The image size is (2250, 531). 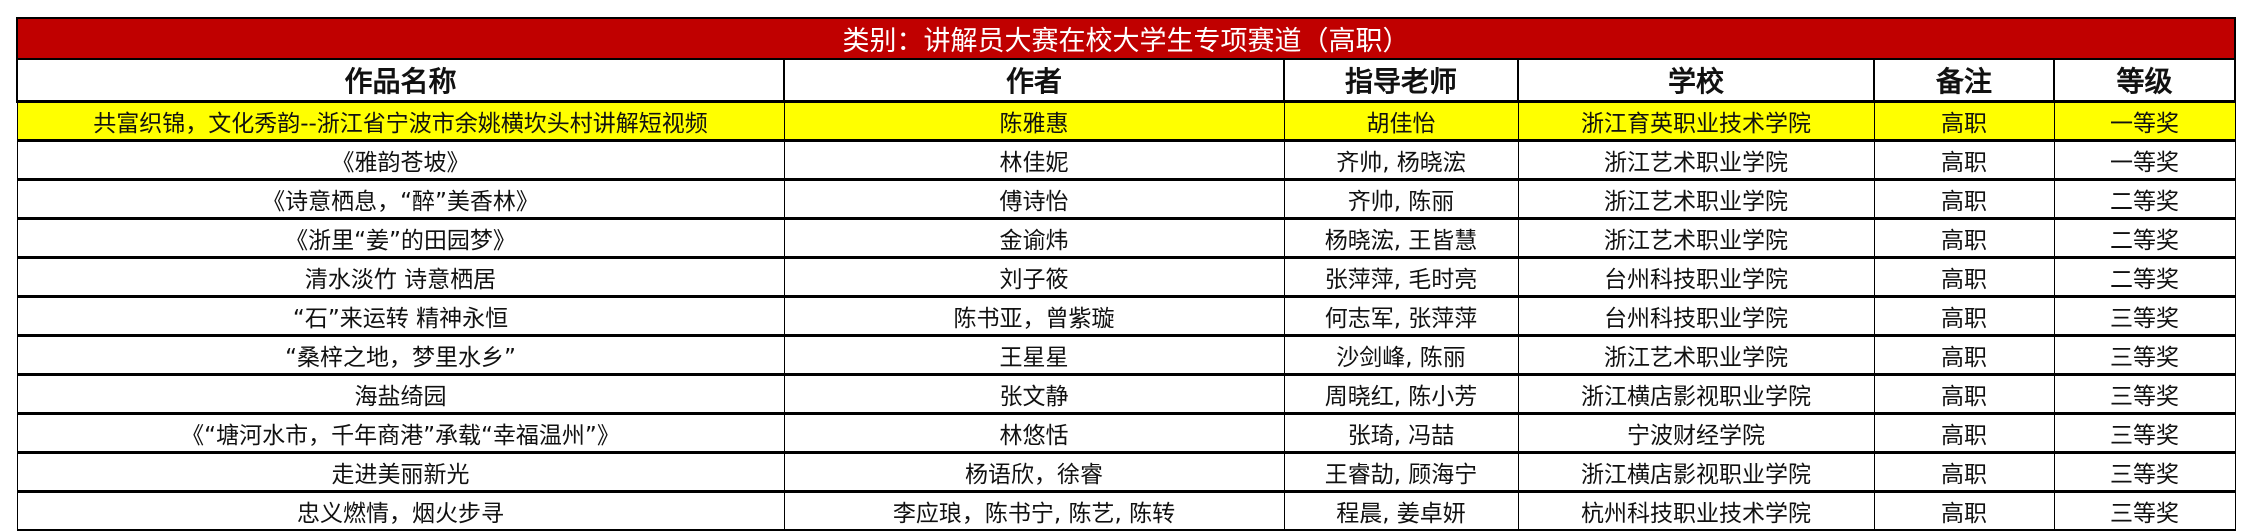 What do you see at coordinates (1034, 238) in the screenshot?
I see `cell-author: 金谕炜` at bounding box center [1034, 238].